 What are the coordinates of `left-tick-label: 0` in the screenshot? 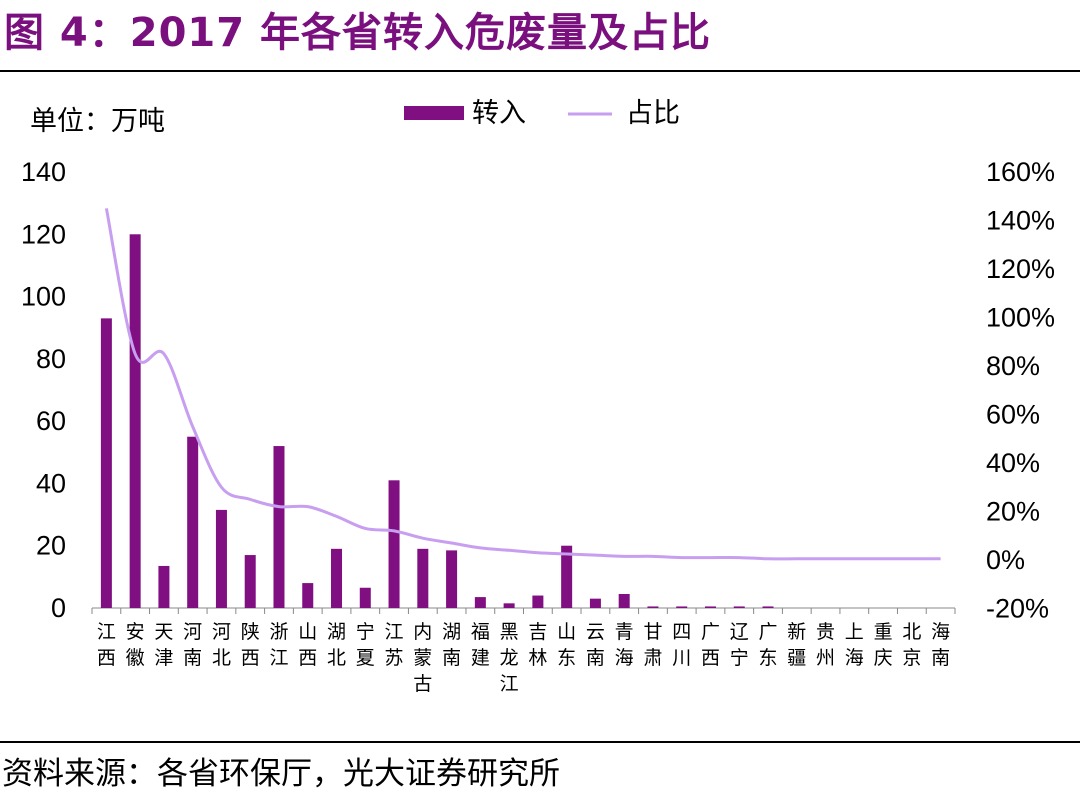 It's located at (58, 608).